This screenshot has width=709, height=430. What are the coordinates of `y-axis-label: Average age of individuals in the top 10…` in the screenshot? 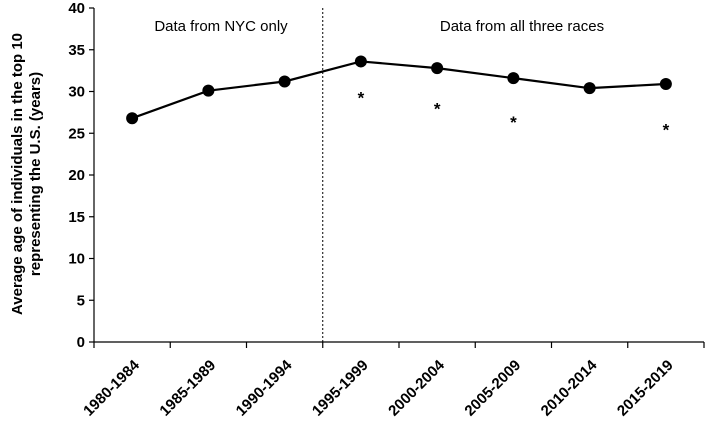 It's located at (26, 174).